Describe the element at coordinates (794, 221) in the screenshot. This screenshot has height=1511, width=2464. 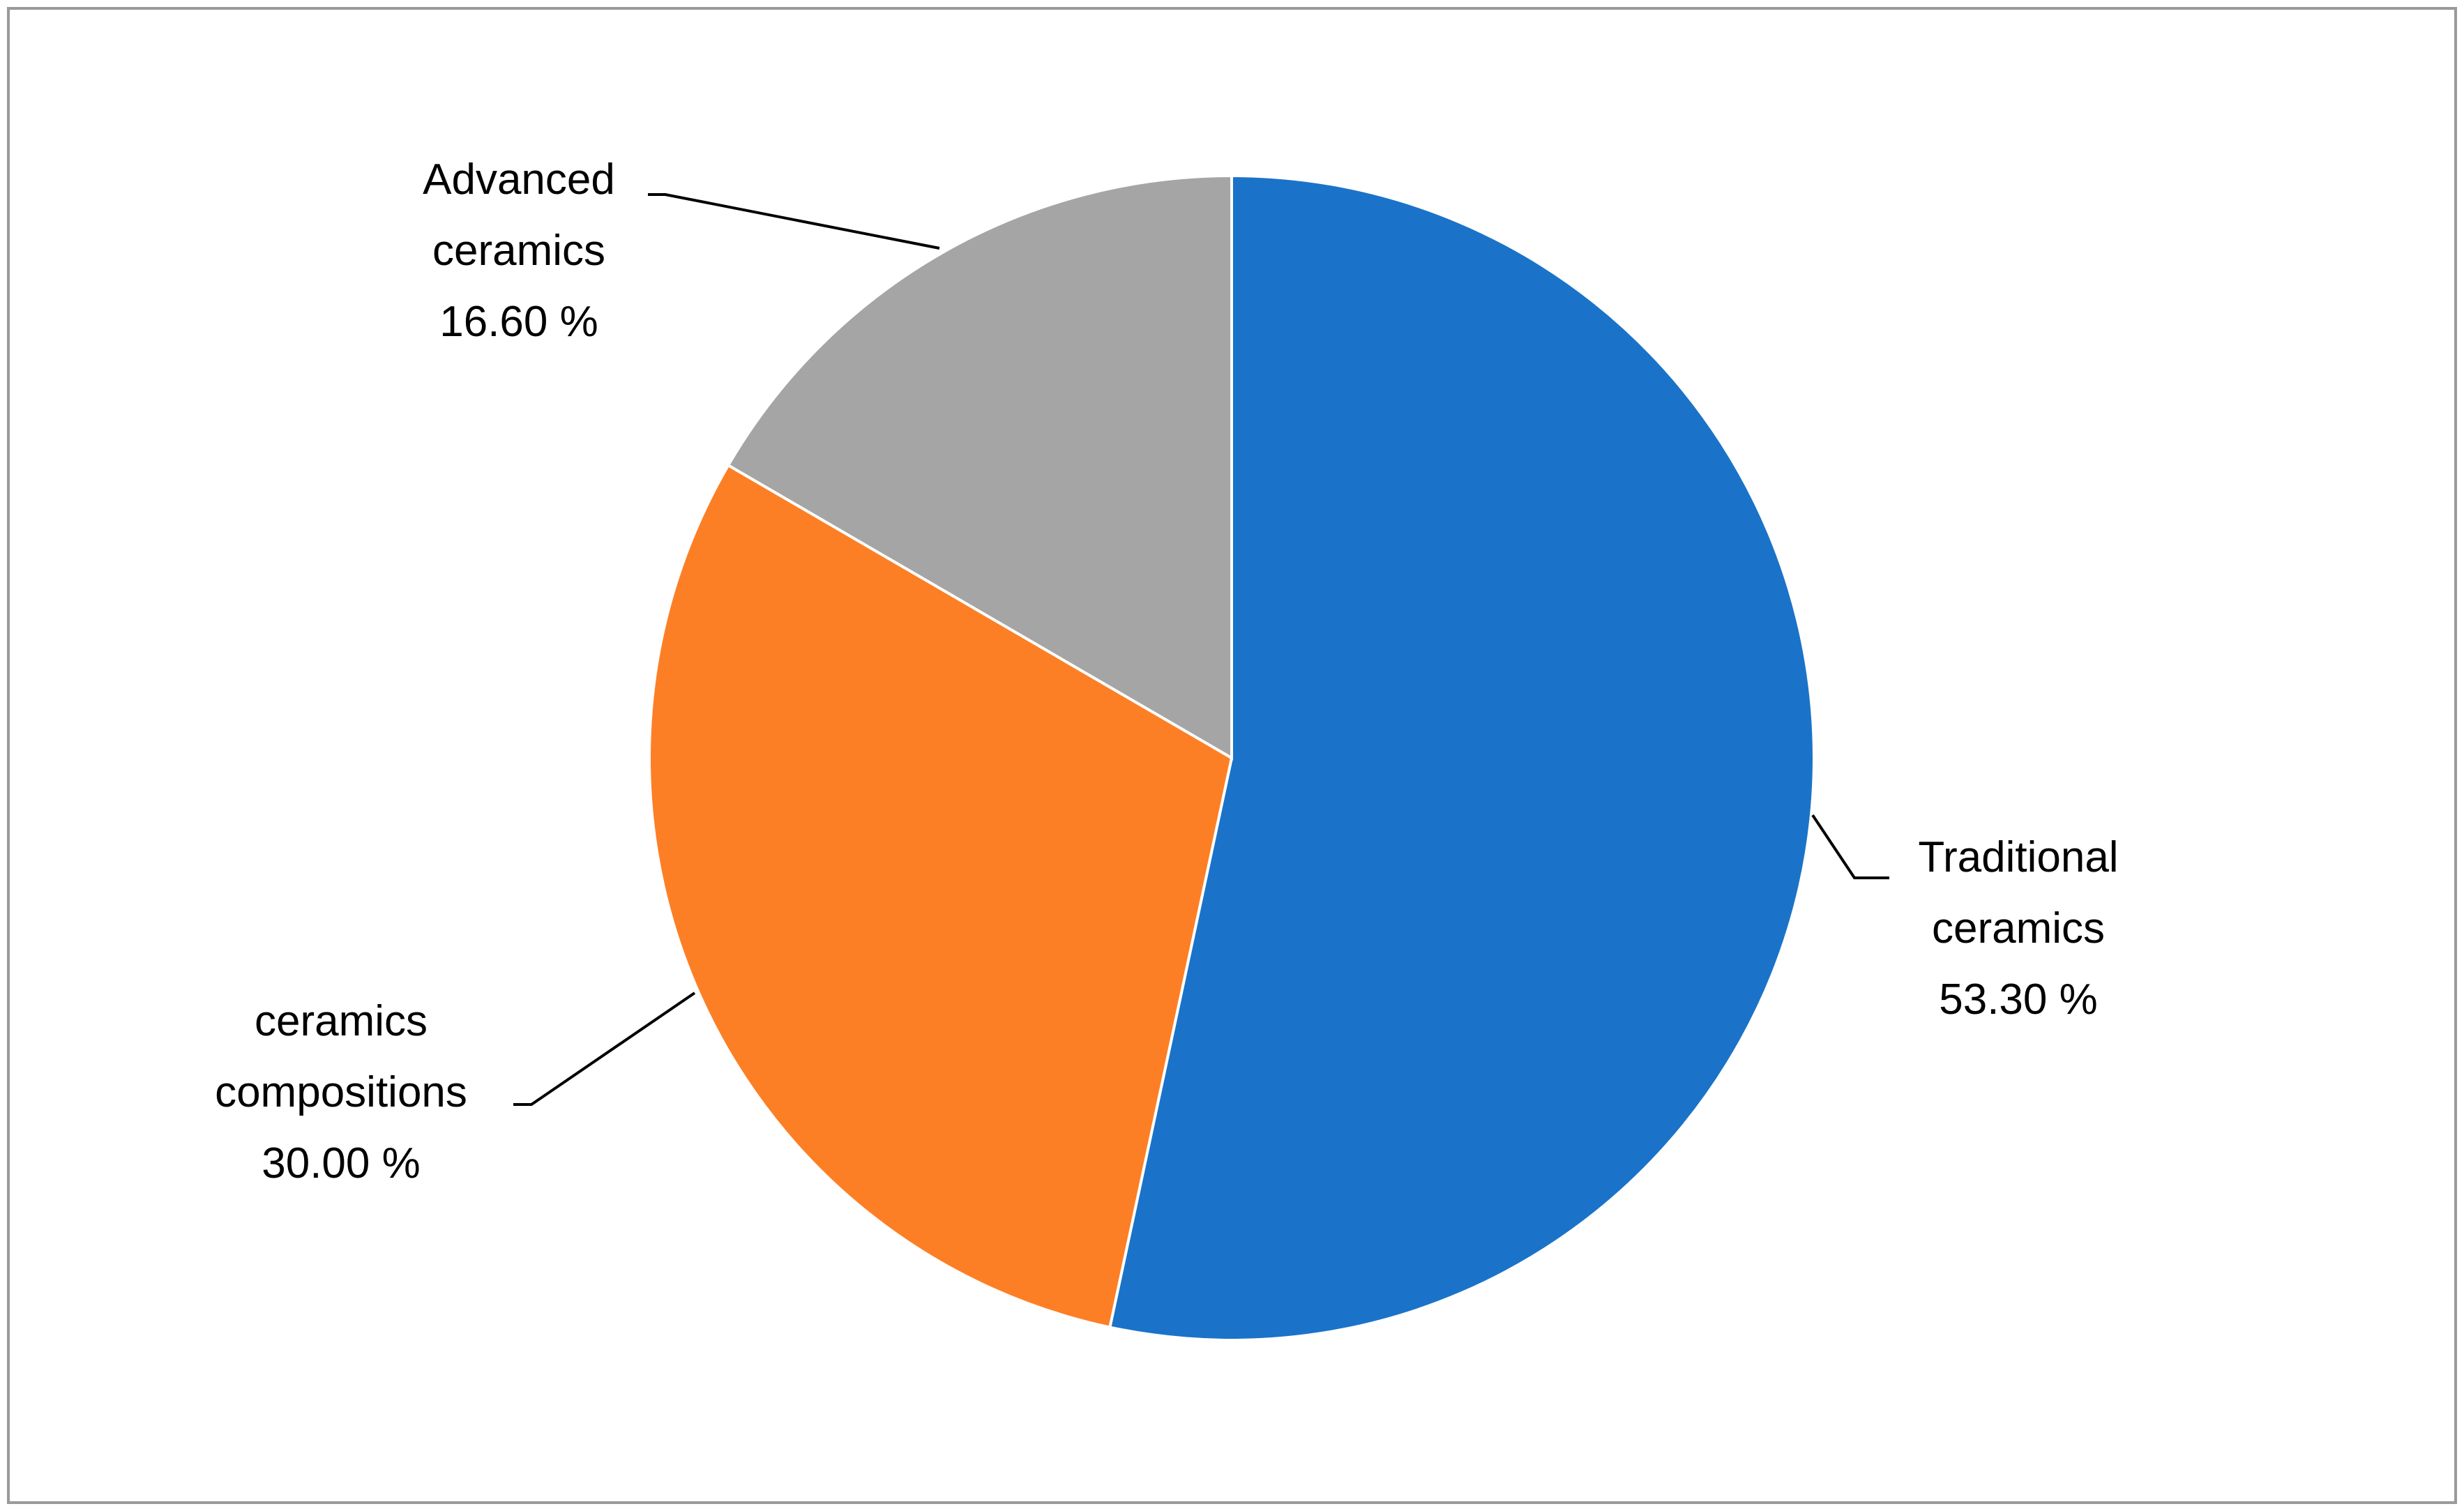
I see `leader-line-advanced-ceramics` at that location.